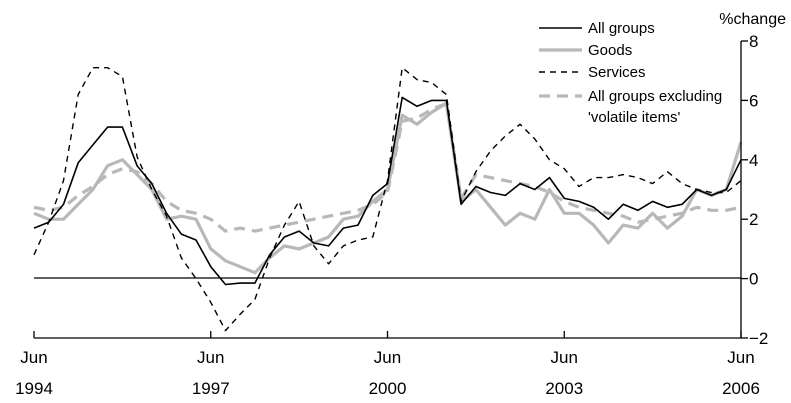 The image size is (791, 403). What do you see at coordinates (621, 28) in the screenshot?
I see `legend-label: All groups` at bounding box center [621, 28].